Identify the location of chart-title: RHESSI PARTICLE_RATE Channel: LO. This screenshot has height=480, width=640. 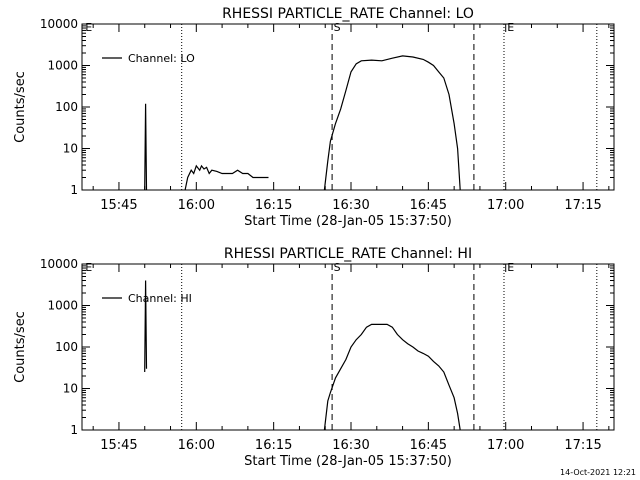
(348, 14).